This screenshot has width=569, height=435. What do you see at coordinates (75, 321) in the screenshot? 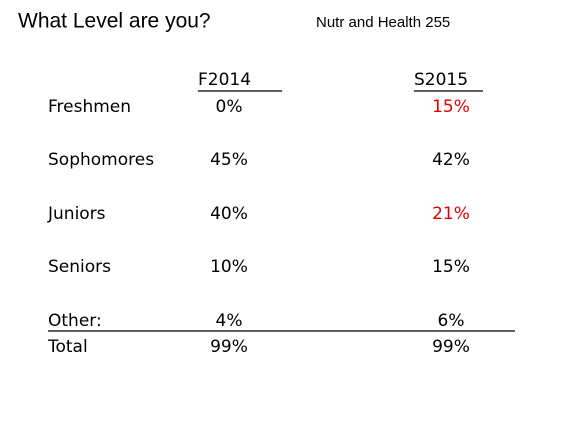
I see `row-label: Other:` at bounding box center [75, 321].